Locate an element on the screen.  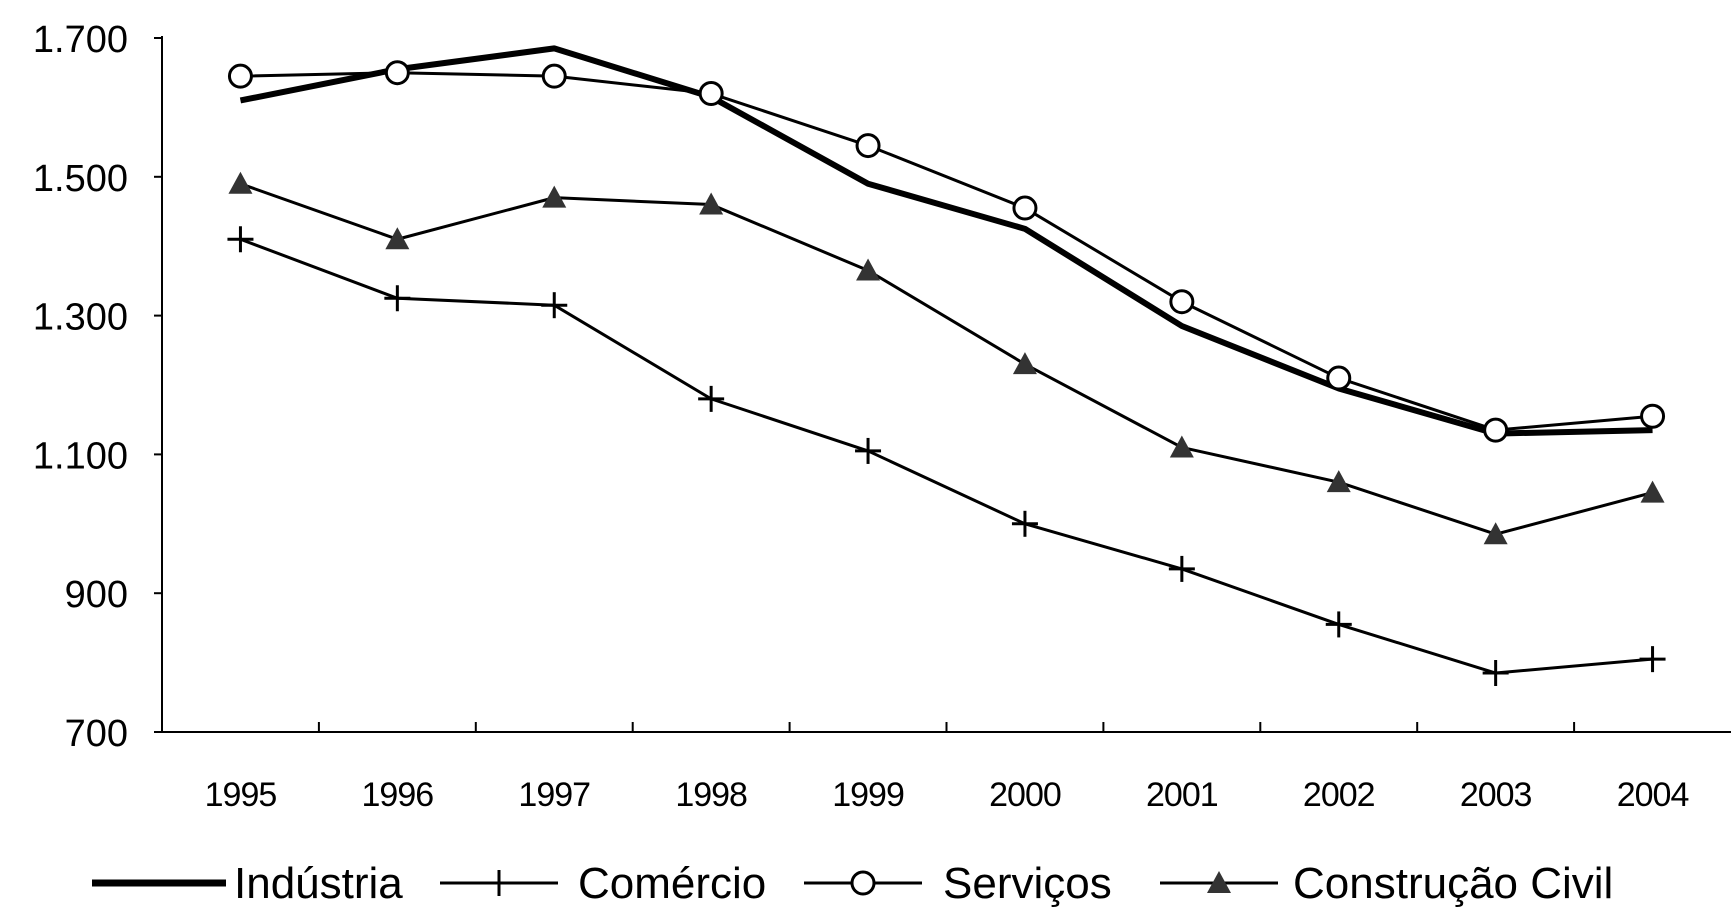
y-tick-label: 700 is located at coordinates (96, 734).